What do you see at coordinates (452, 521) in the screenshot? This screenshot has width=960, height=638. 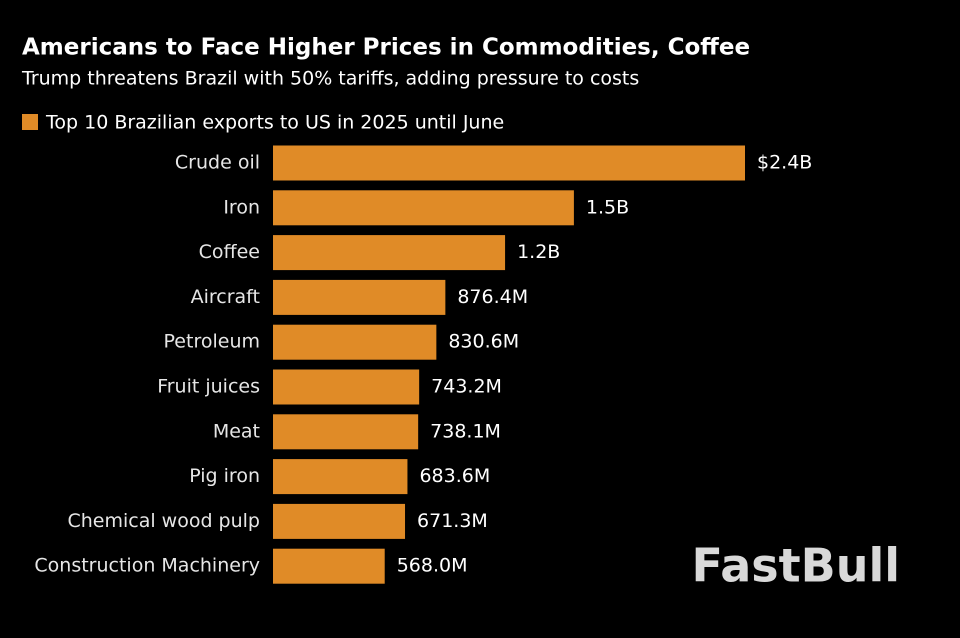 I see `value-label: 671.3M` at bounding box center [452, 521].